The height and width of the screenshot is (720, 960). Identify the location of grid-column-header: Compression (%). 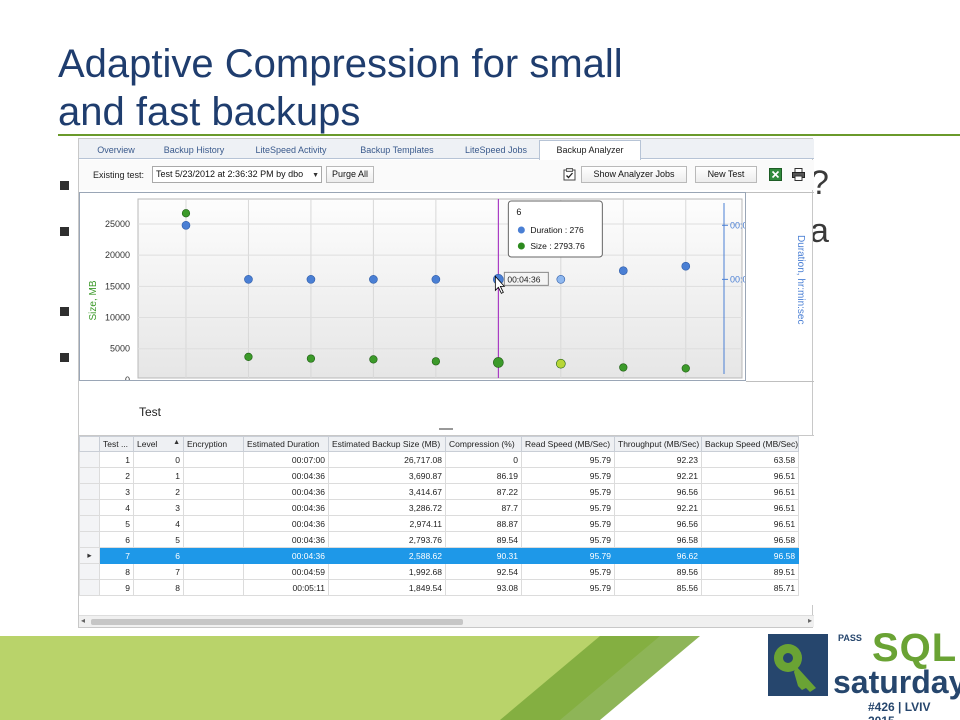
(483, 444).